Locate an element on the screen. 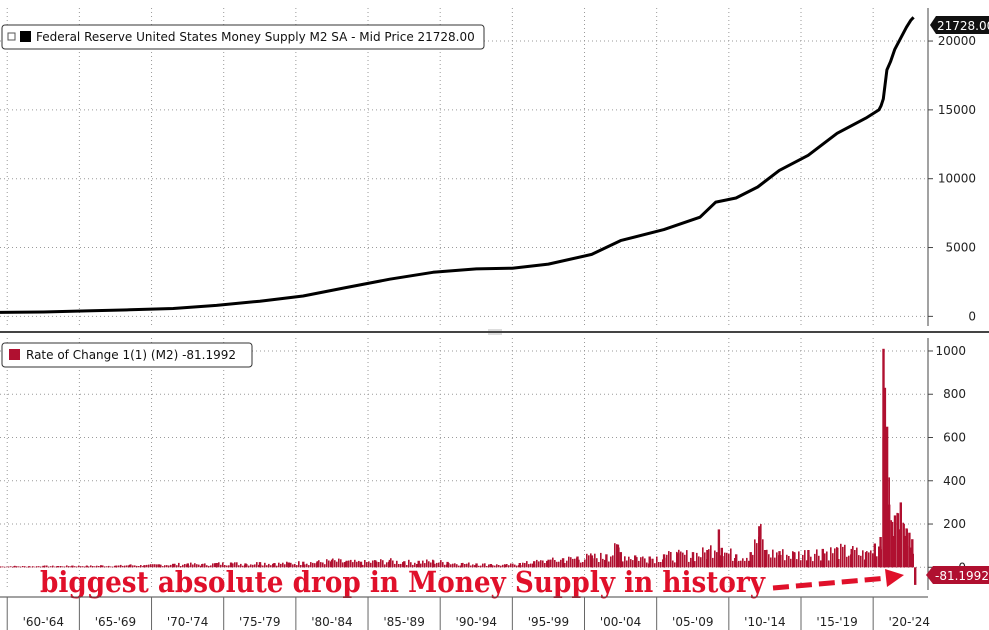  top-last-value-tag: 21728.00 is located at coordinates (959, 25).